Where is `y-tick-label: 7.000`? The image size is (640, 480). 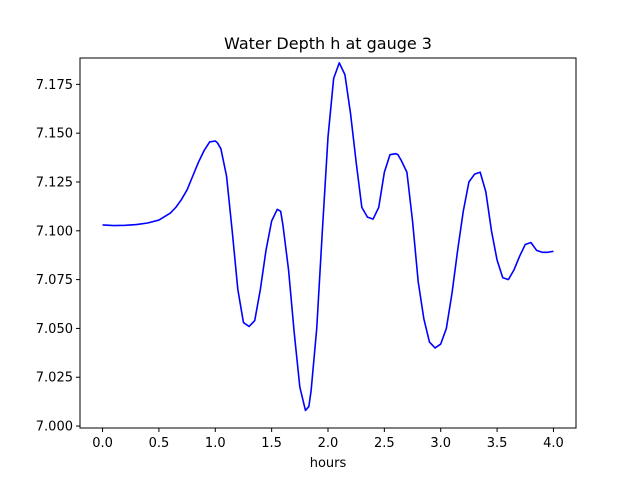
y-tick-label: 7.000 is located at coordinates (54, 427).